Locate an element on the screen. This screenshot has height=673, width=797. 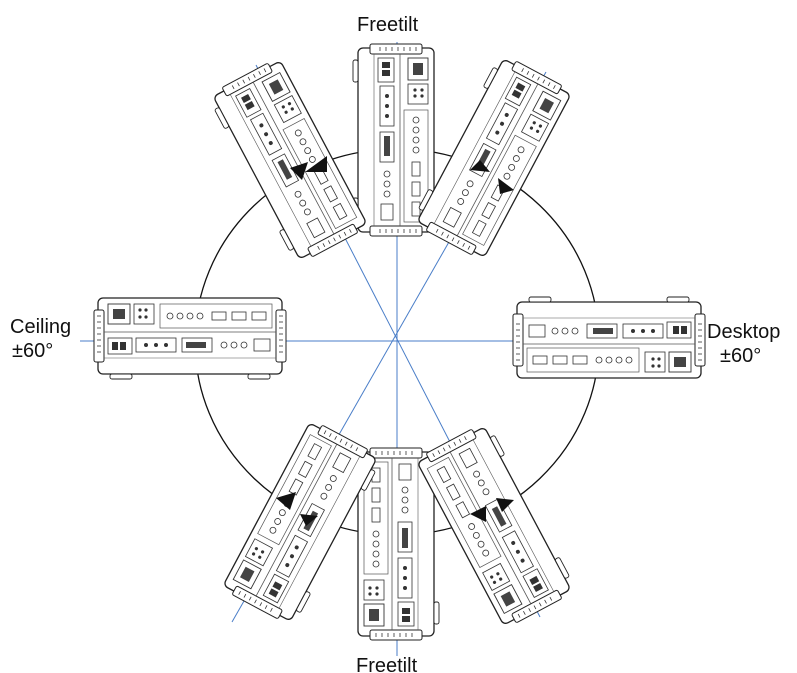
arrow-marker-upper-left is located at coordinates (316, 164).